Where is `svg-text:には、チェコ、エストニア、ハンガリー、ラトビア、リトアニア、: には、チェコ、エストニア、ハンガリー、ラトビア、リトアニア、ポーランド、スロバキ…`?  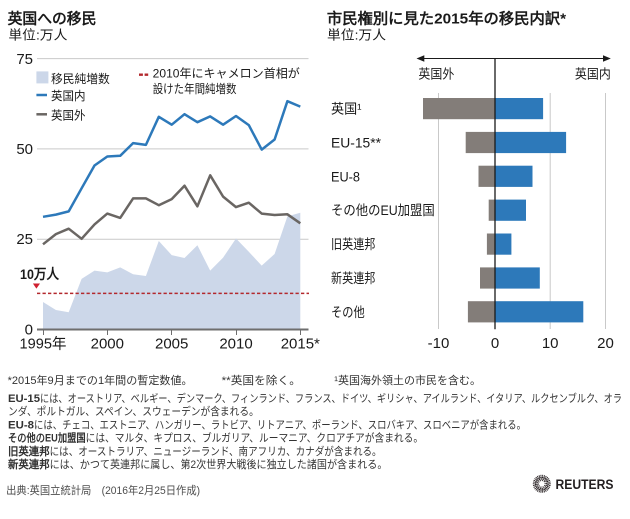 svg-text:には、チェコ、エストニア、ハンガリー、ラトビア、リトアニア、: には、チェコ、エストニア、ハンガリー、ラトビア、リトアニア、ポーランド、スロバキ… is located at coordinates (280, 424).